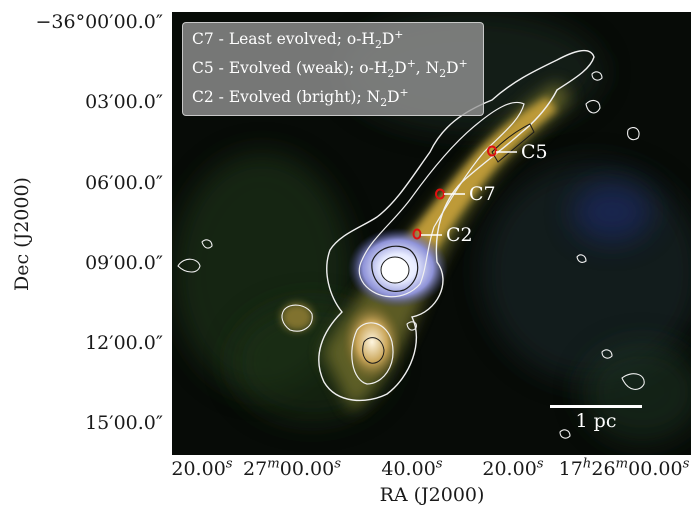 This screenshot has height=509, width=691. What do you see at coordinates (482, 194) in the screenshot?
I see `core-label-c7: C7` at bounding box center [482, 194].